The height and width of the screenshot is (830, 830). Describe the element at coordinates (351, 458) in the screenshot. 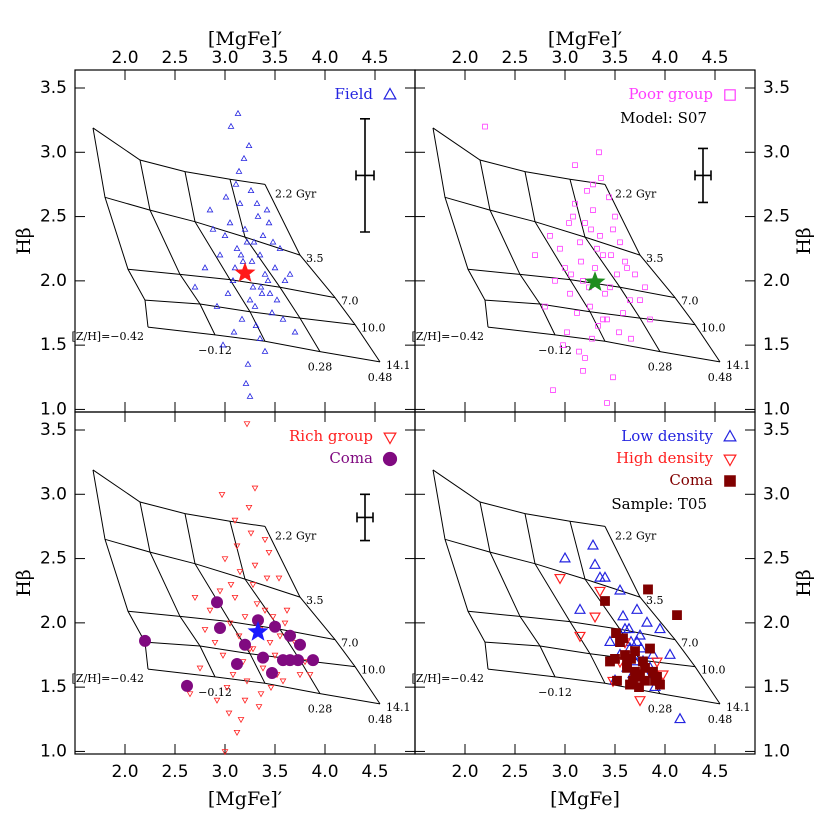

I see `legend-label: Coma` at that location.